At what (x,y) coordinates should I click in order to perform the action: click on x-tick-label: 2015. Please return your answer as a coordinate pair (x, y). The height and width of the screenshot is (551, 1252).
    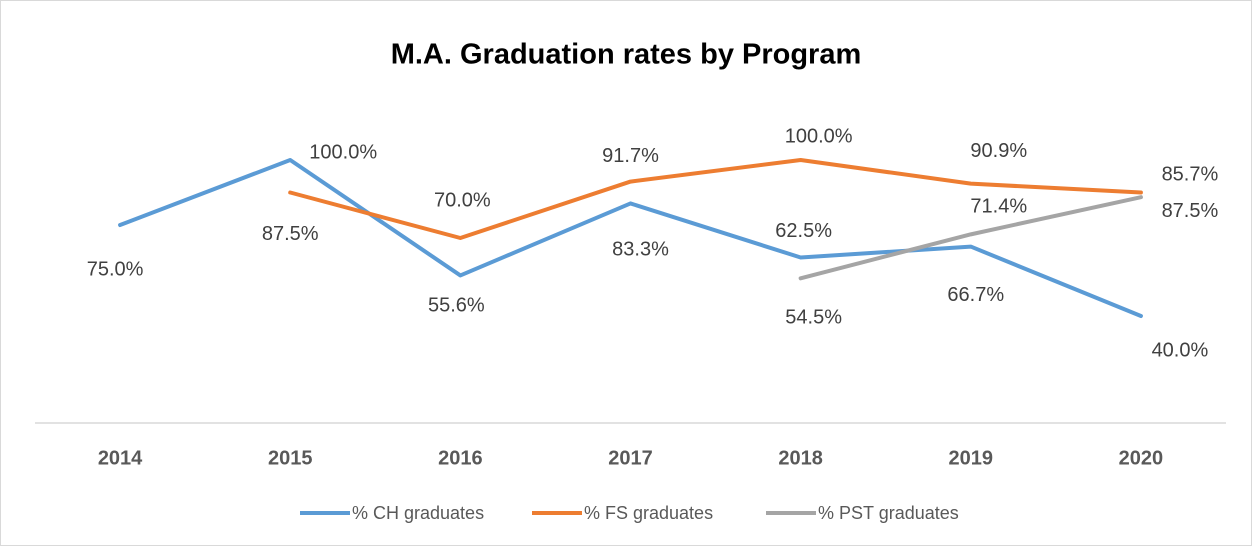
    Looking at the image, I should click on (290, 458).